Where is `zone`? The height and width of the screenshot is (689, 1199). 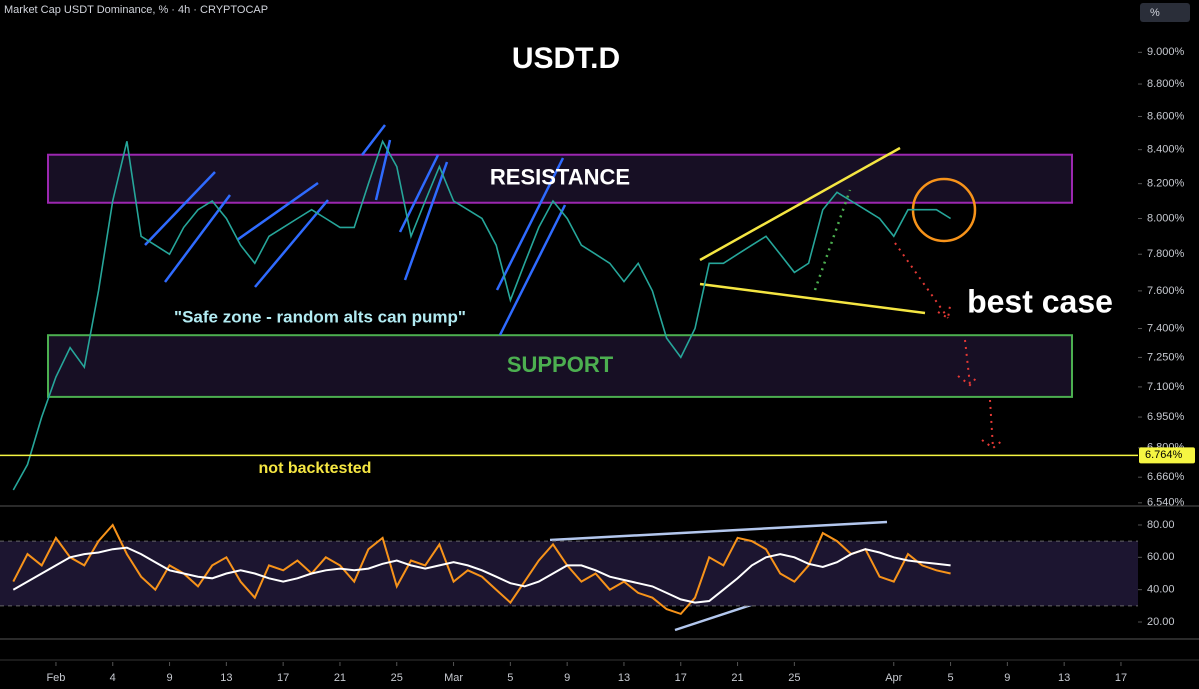 zone is located at coordinates (560, 366).